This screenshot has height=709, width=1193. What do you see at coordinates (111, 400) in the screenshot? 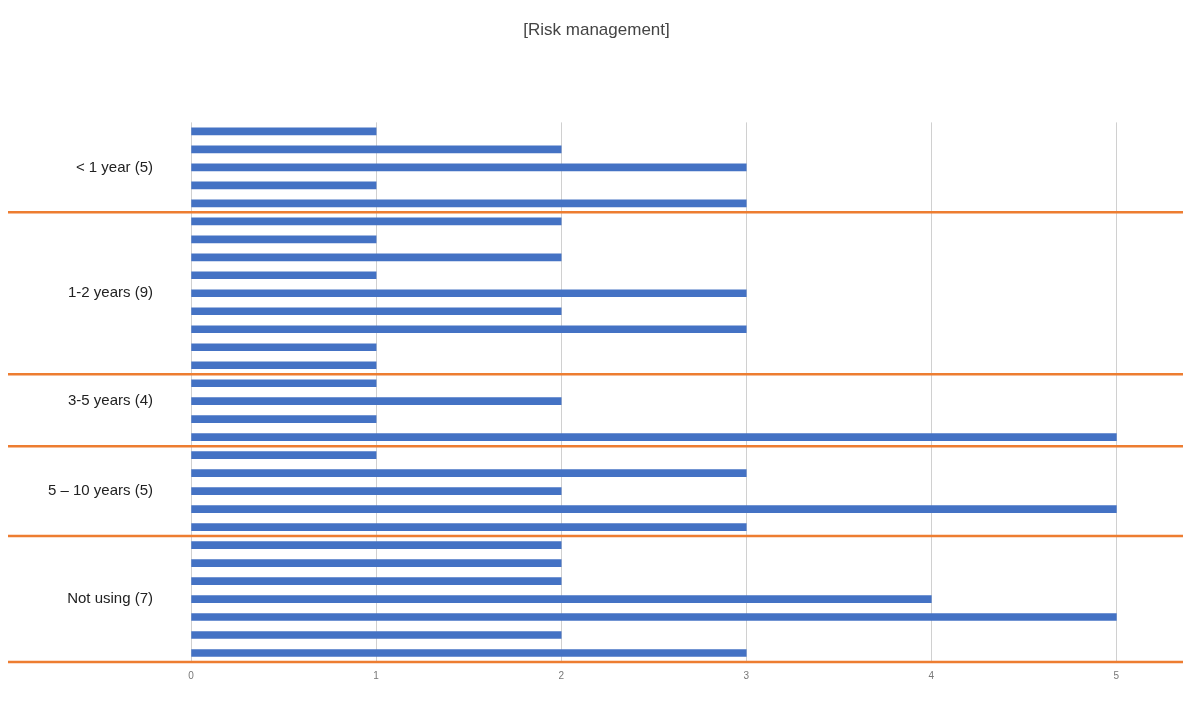
I see `y-tick-label: 3-5 years (4)` at bounding box center [111, 400].